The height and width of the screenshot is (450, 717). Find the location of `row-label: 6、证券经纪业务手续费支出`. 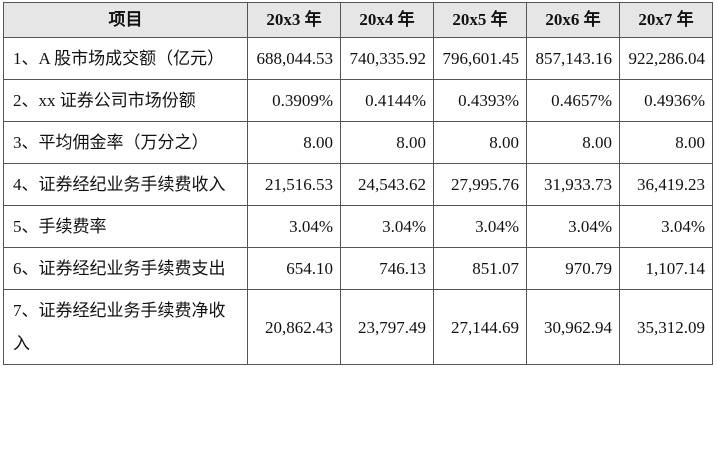

row-label: 6、证券经纪业务手续费支出 is located at coordinates (125, 268).